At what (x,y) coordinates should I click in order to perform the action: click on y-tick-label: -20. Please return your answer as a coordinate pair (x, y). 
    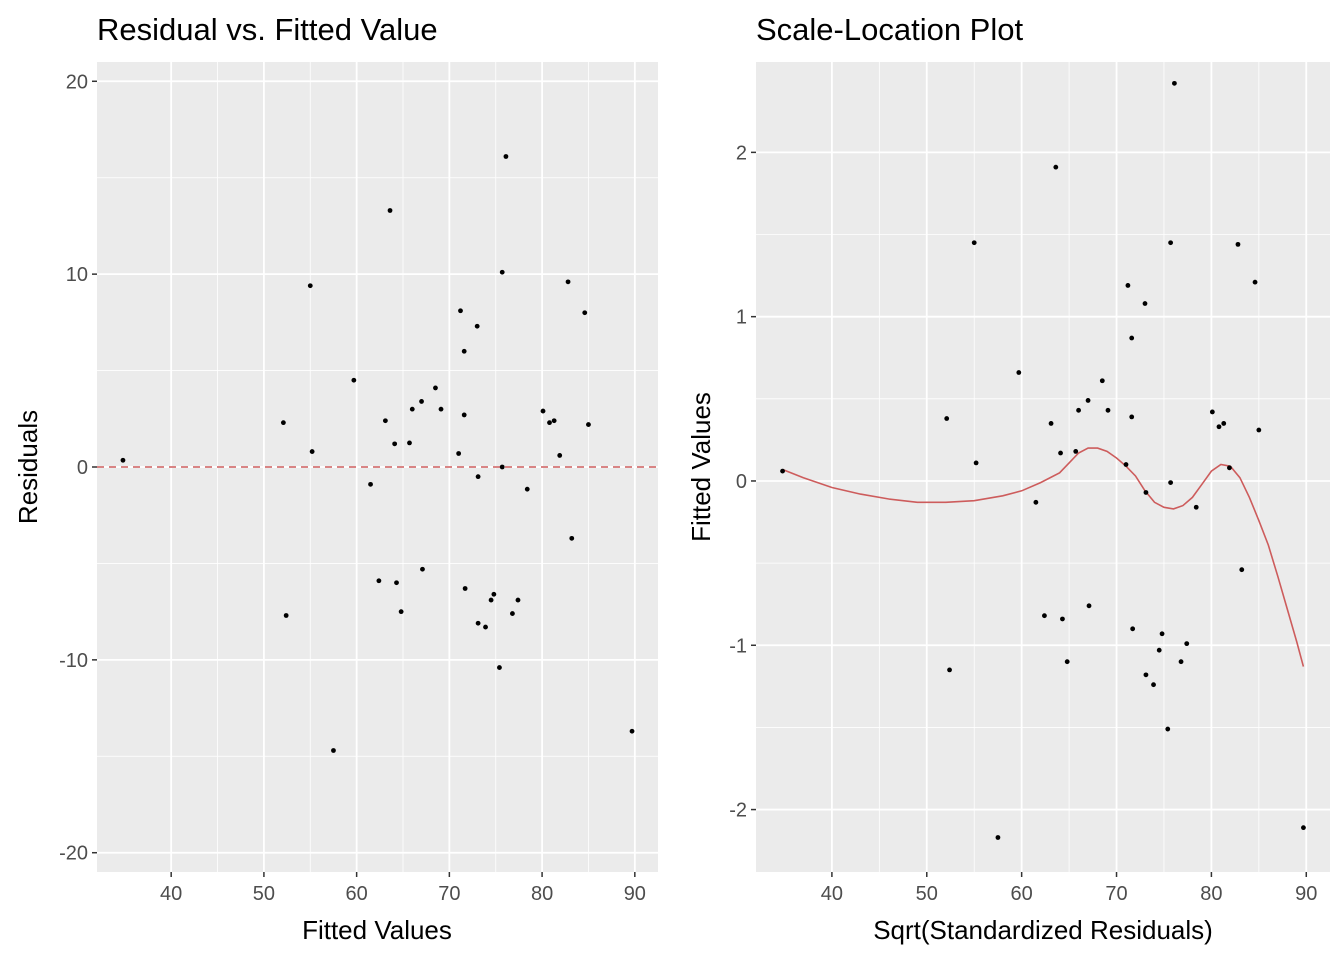
    Looking at the image, I should click on (73, 854).